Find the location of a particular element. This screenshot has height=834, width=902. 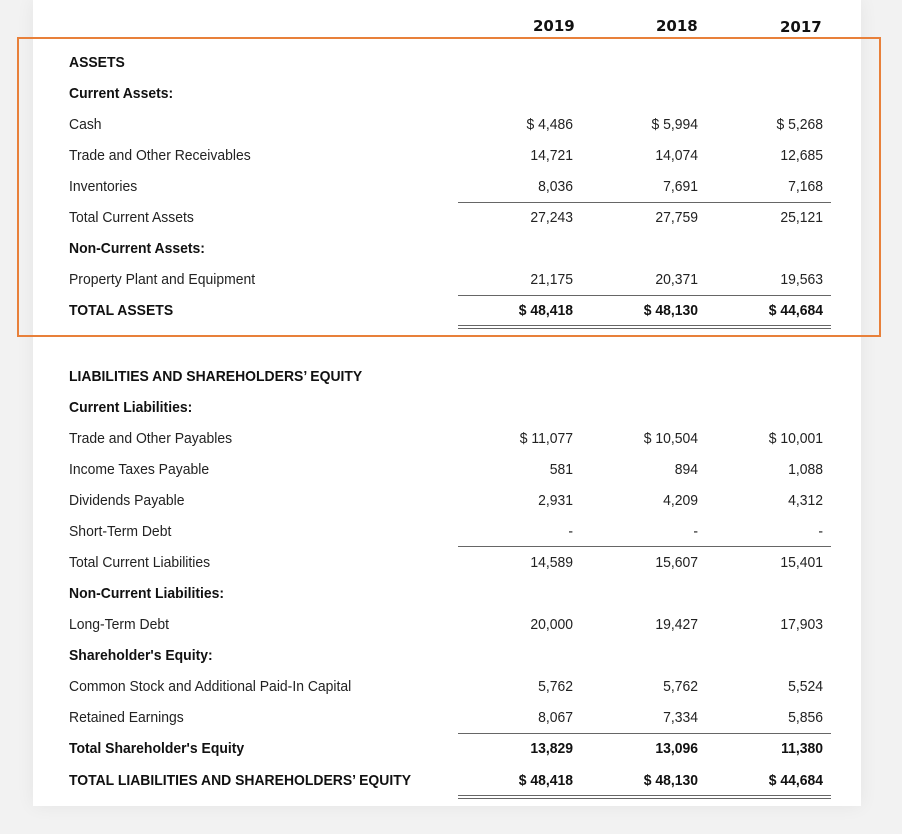

value-2017: 4,312 is located at coordinates (805, 500).